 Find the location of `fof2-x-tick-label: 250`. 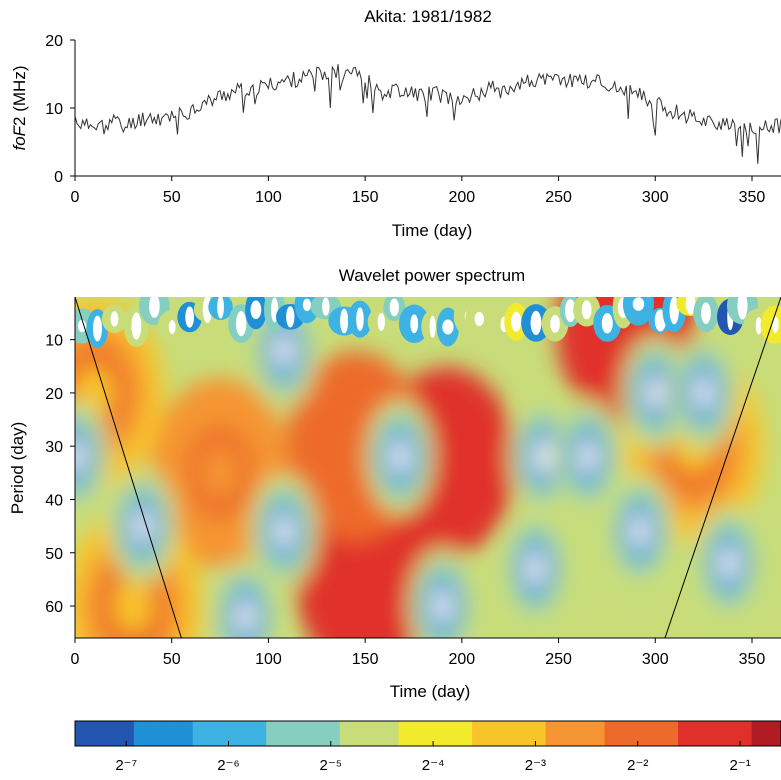

fof2-x-tick-label: 250 is located at coordinates (558, 197).